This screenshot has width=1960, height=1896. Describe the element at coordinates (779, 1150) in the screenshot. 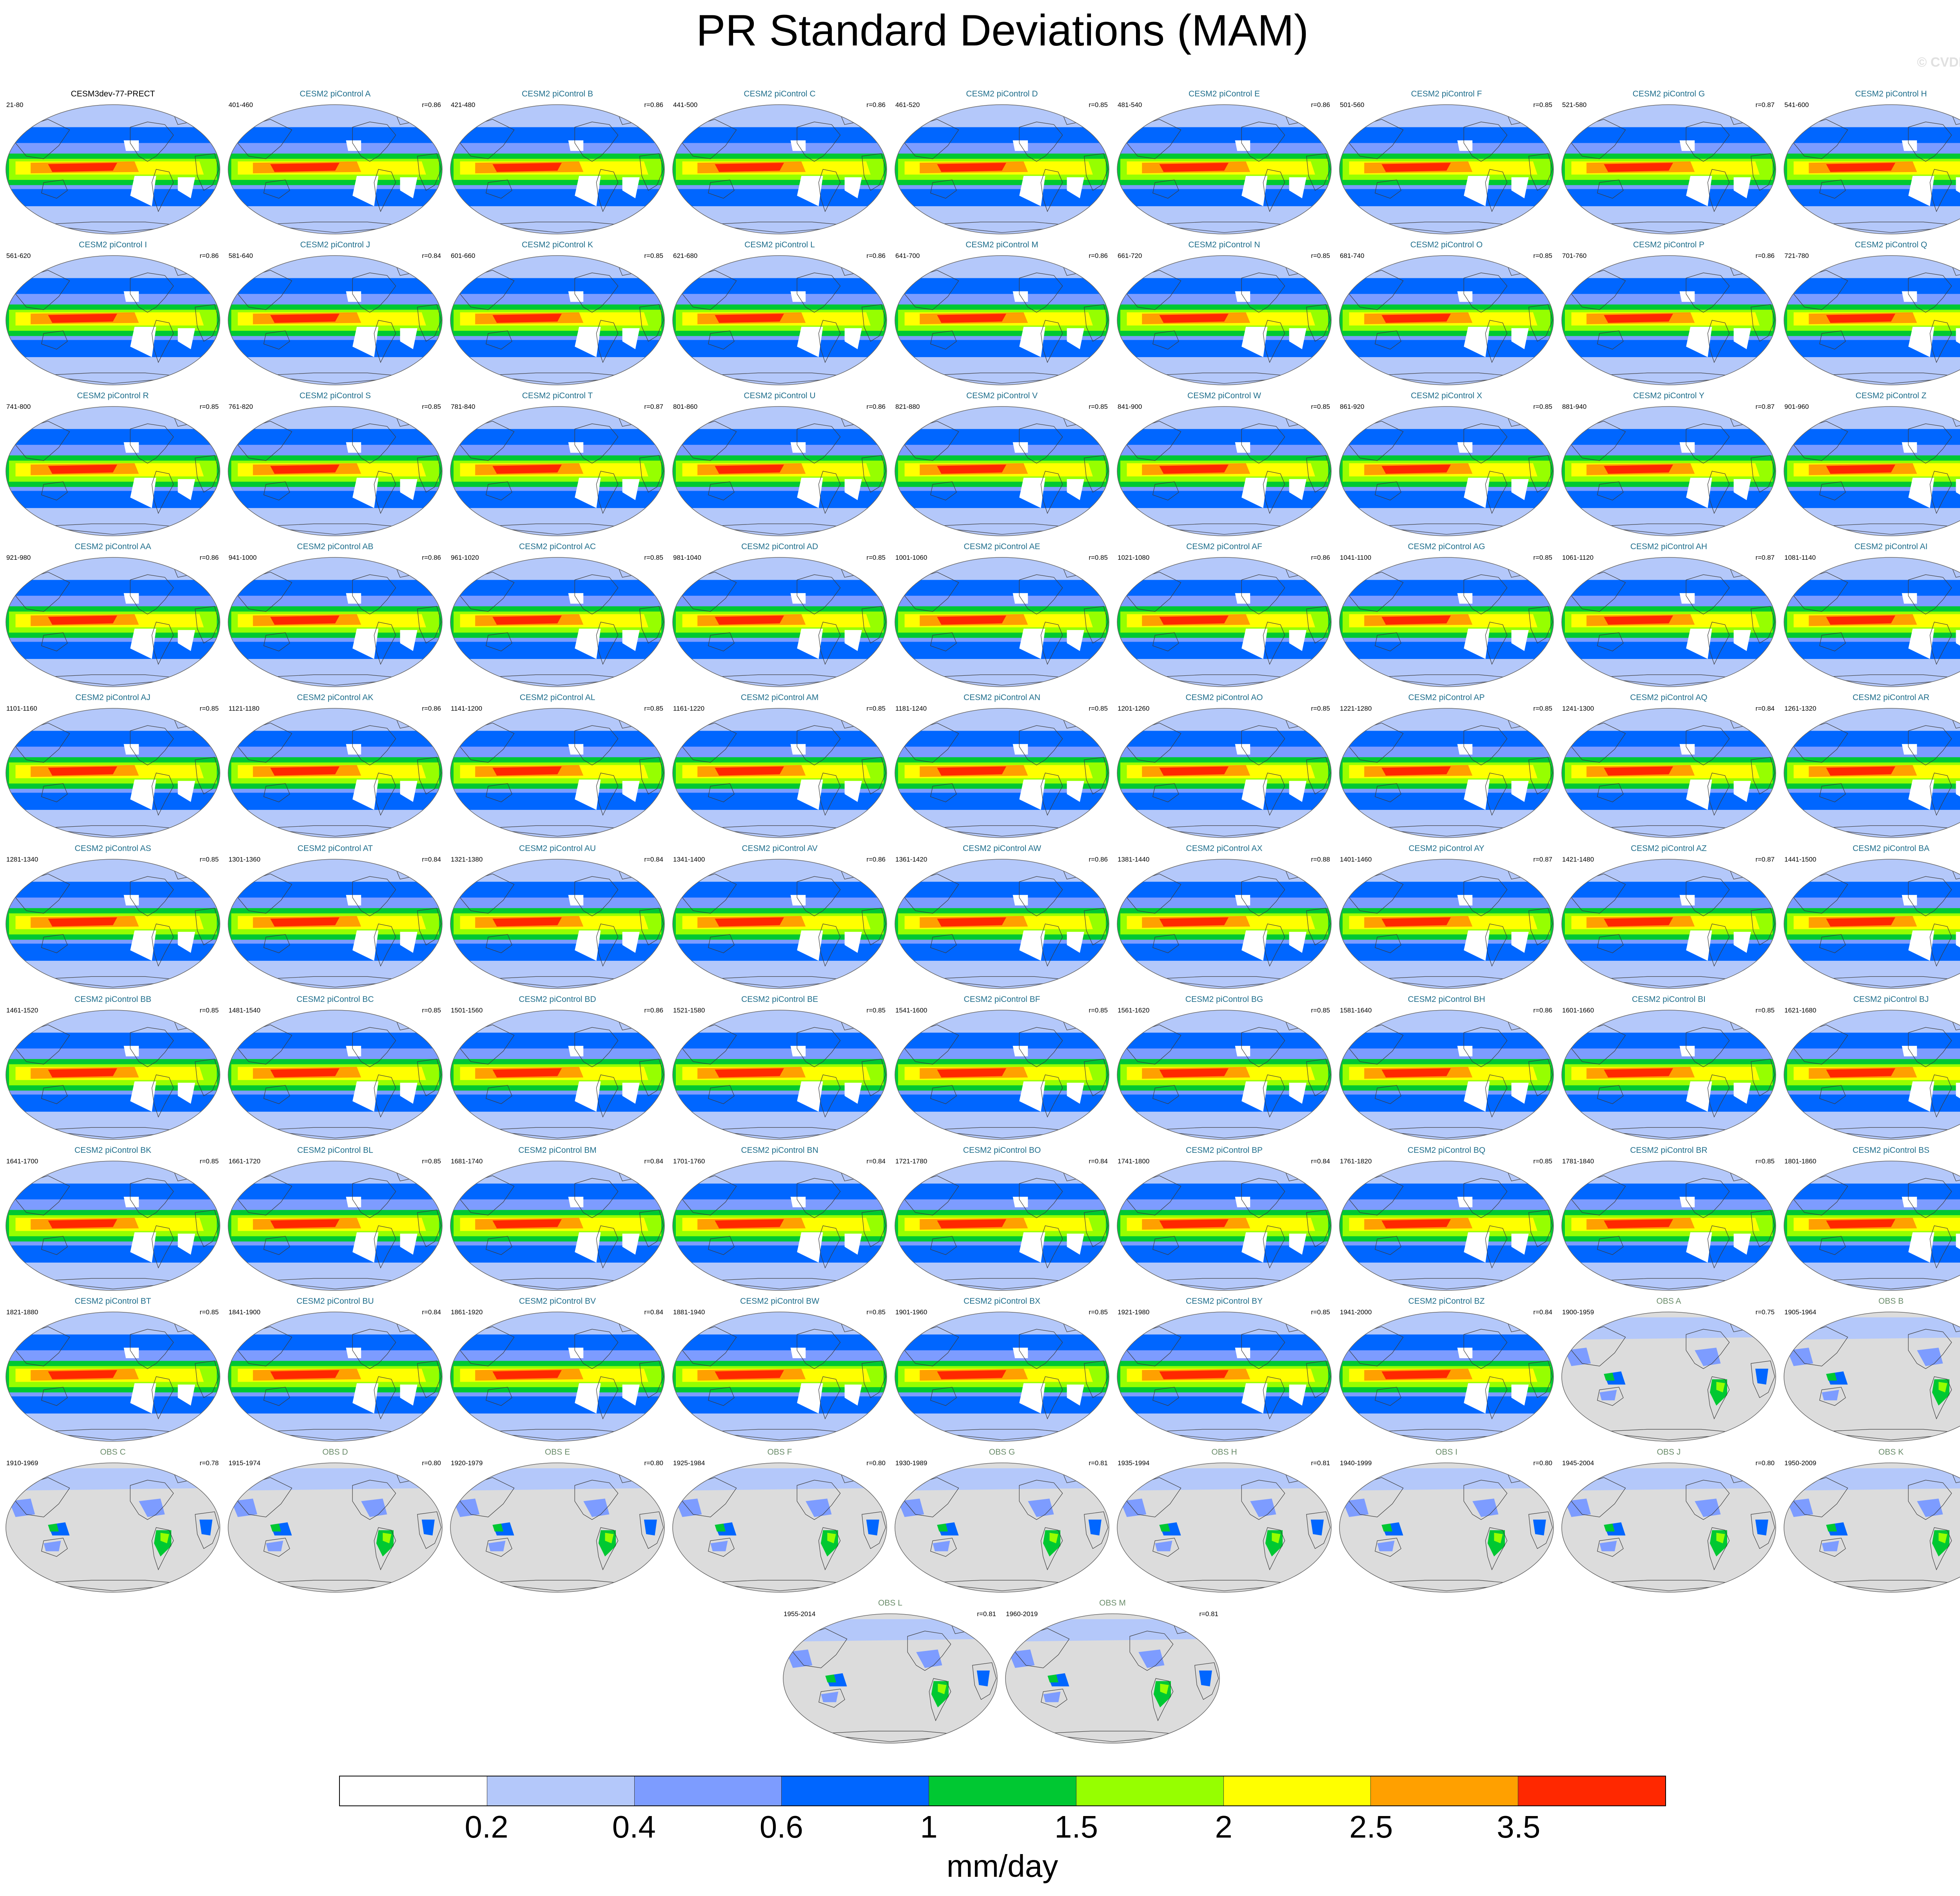

I see `panel-title: CESM2 piControl BN` at that location.